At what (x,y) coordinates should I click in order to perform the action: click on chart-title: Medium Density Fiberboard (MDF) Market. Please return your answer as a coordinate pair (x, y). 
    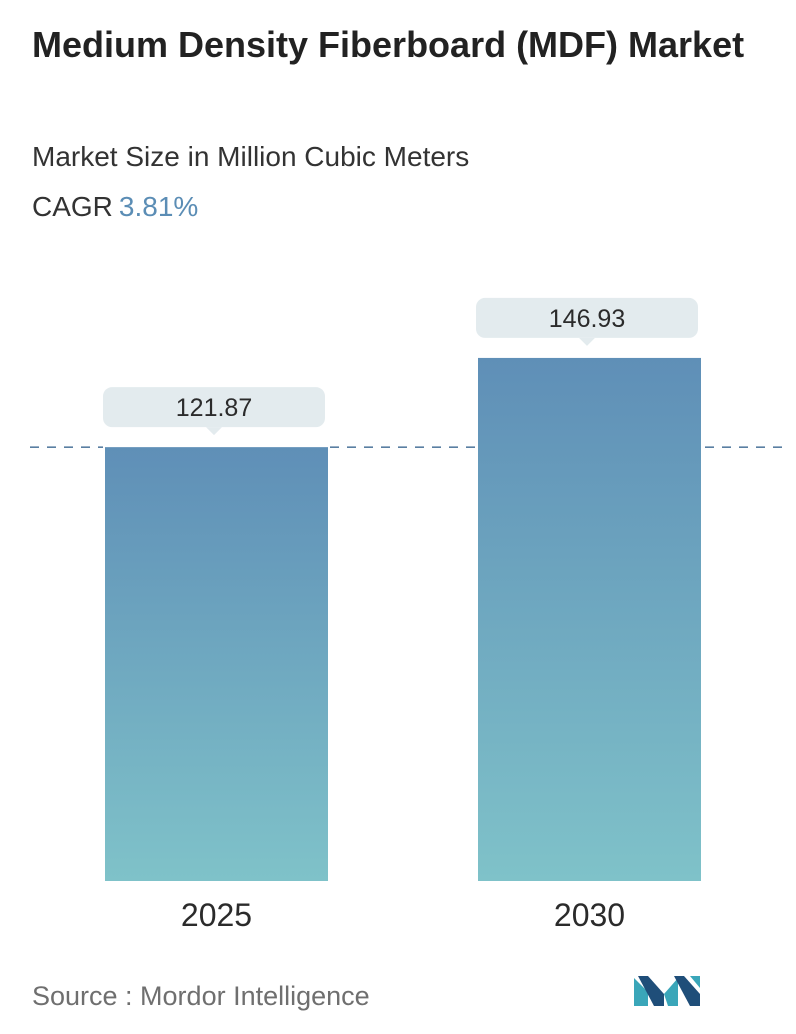
    Looking at the image, I should click on (388, 44).